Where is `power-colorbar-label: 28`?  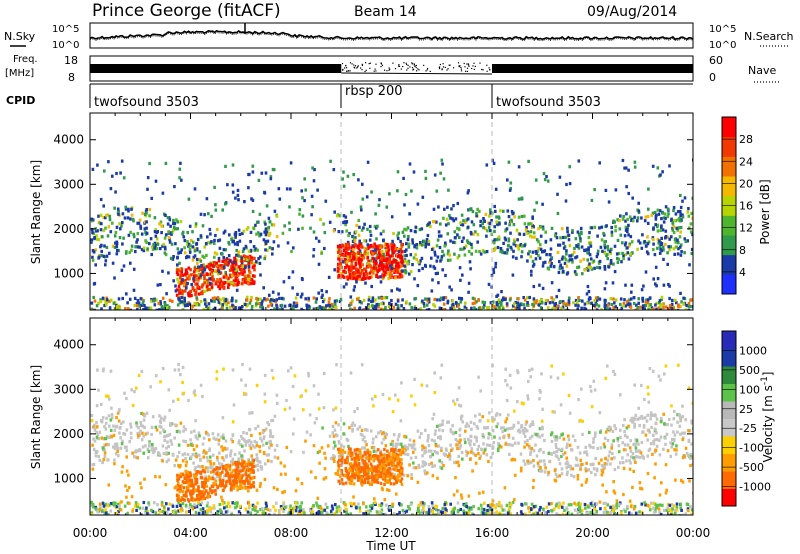 power-colorbar-label: 28 is located at coordinates (746, 139).